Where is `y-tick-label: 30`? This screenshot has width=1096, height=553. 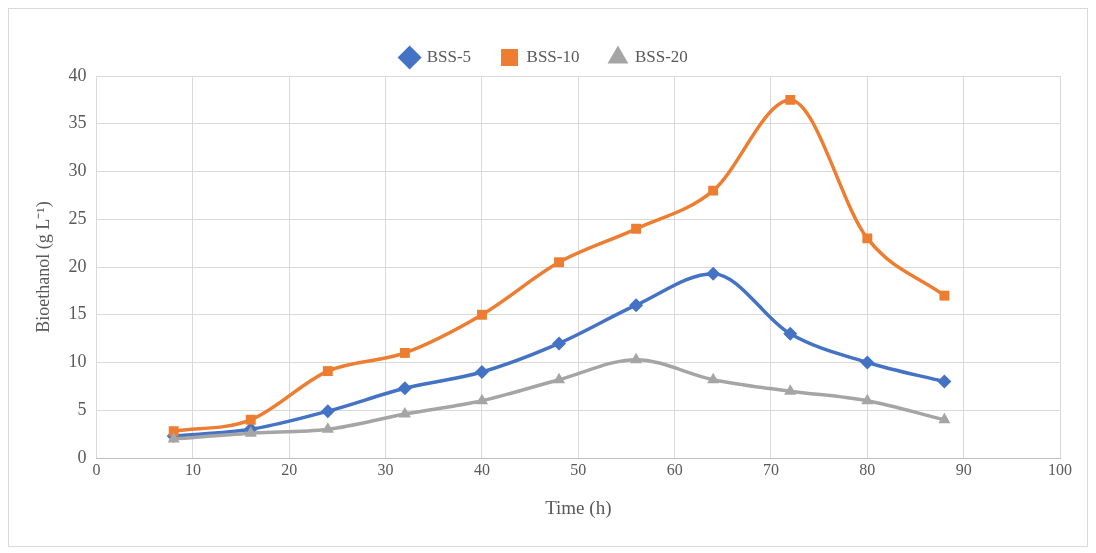
y-tick-label: 30 is located at coordinates (77, 170).